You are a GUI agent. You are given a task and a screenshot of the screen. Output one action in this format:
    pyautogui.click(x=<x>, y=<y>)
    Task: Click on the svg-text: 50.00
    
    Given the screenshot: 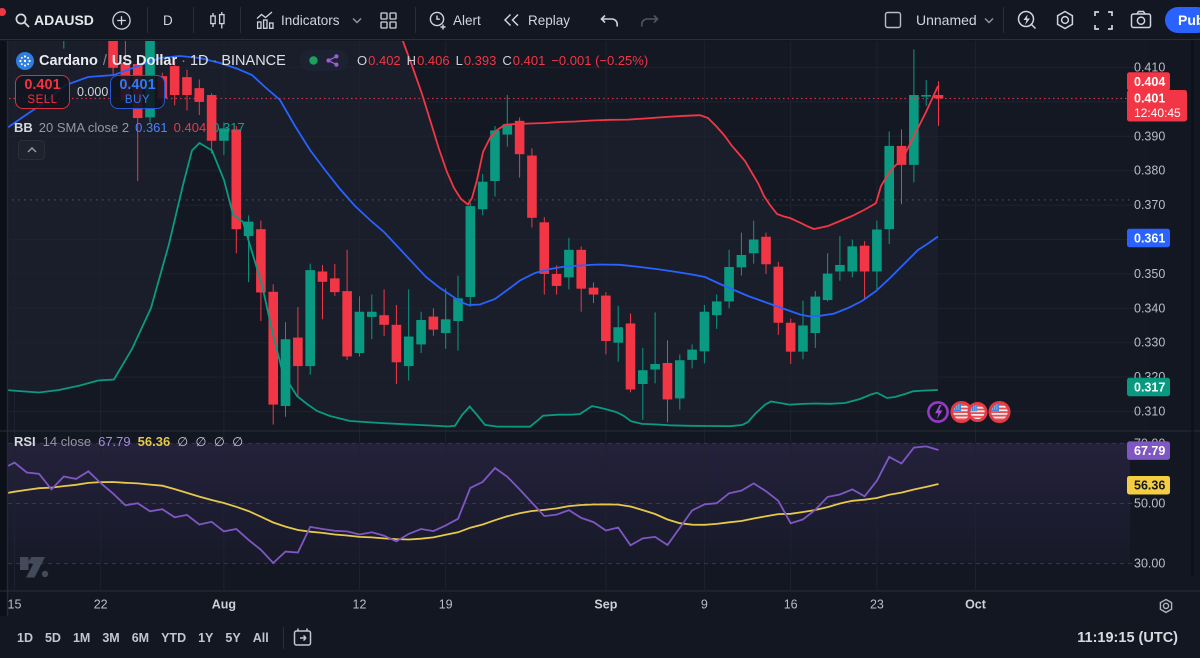 What is the action you would take?
    pyautogui.click(x=1149, y=504)
    